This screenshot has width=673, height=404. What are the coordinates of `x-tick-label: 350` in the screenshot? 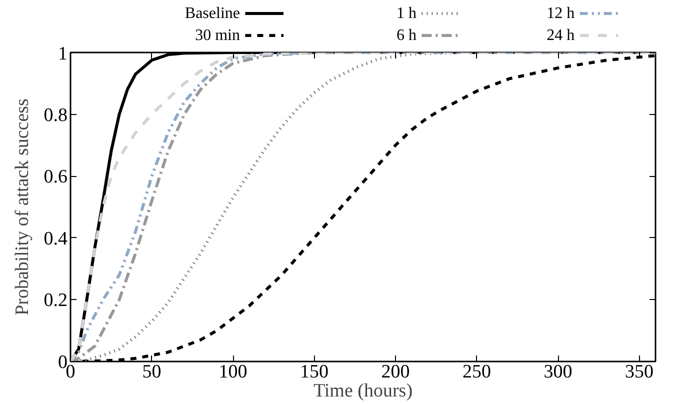 It's located at (639, 372).